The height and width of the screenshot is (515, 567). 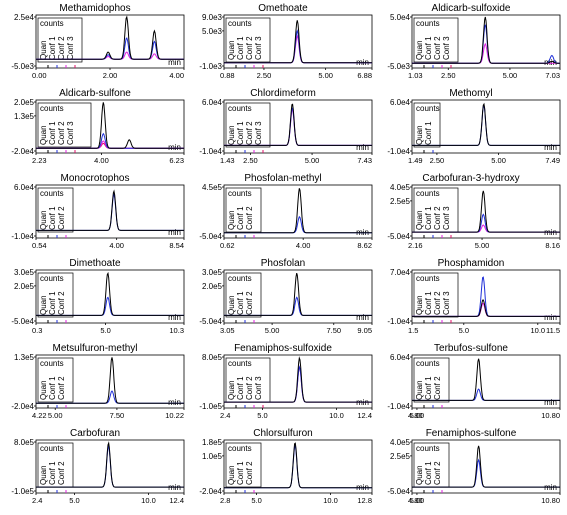 I want to click on y-tick-label: 2.5e4, so click(x=23, y=17).